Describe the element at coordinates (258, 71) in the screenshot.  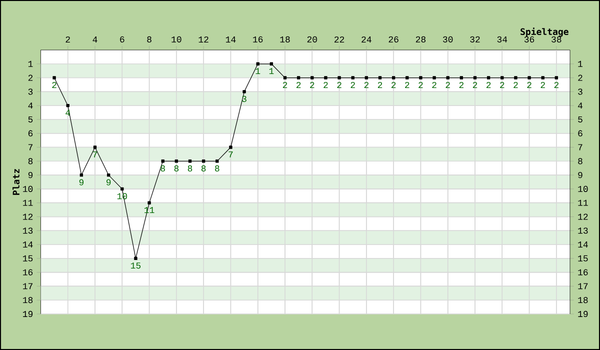
I see `data-label: 1` at that location.